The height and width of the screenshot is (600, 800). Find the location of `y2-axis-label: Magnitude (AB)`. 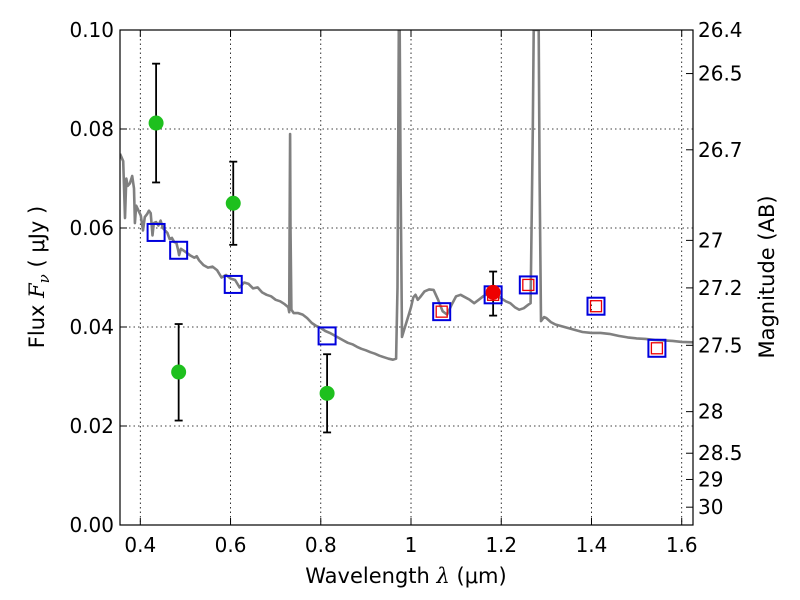

y2-axis-label: Magnitude (AB) is located at coordinates (767, 276).